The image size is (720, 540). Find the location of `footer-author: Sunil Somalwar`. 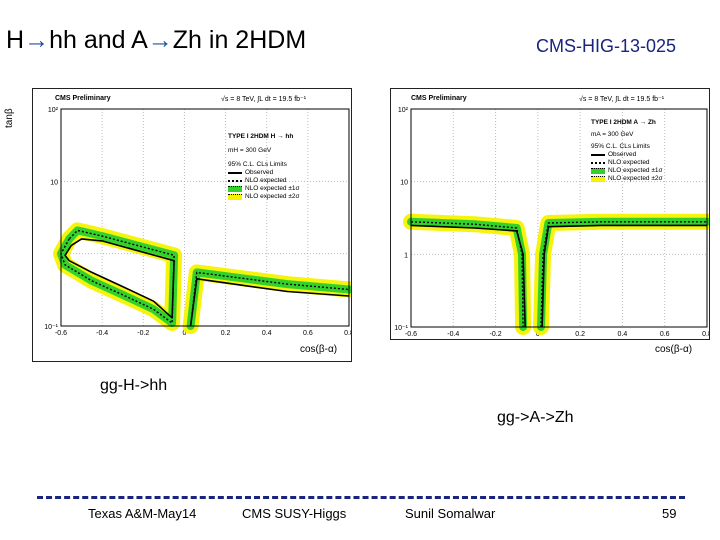

footer-author: Sunil Somalwar is located at coordinates (450, 513).